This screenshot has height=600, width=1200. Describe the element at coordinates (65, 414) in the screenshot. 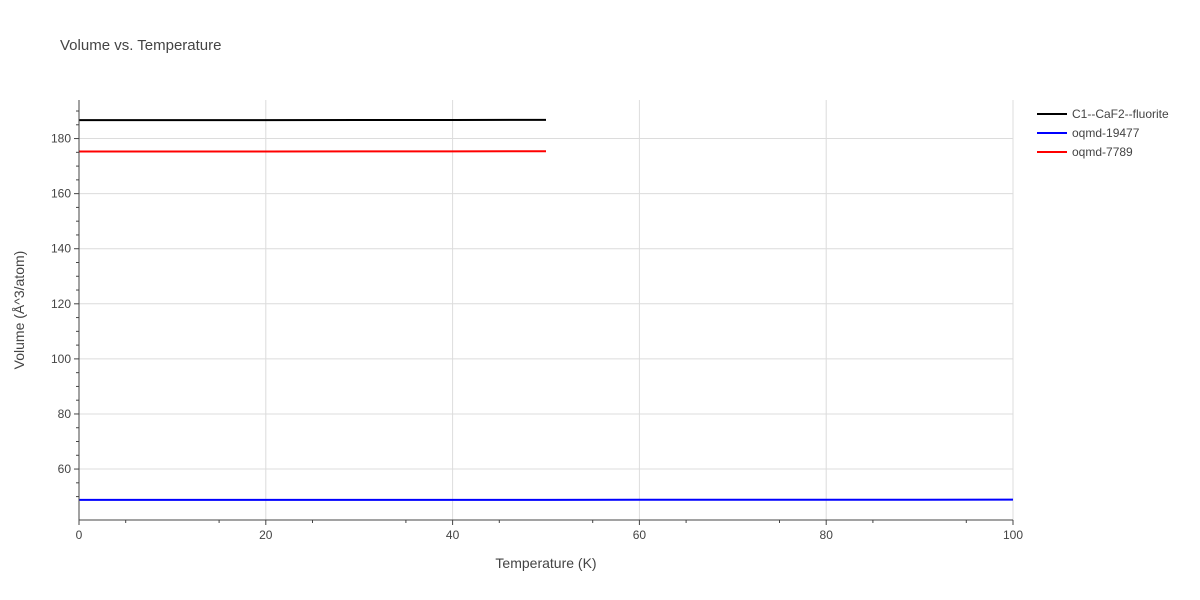

I see `y-tick-label: 80` at that location.